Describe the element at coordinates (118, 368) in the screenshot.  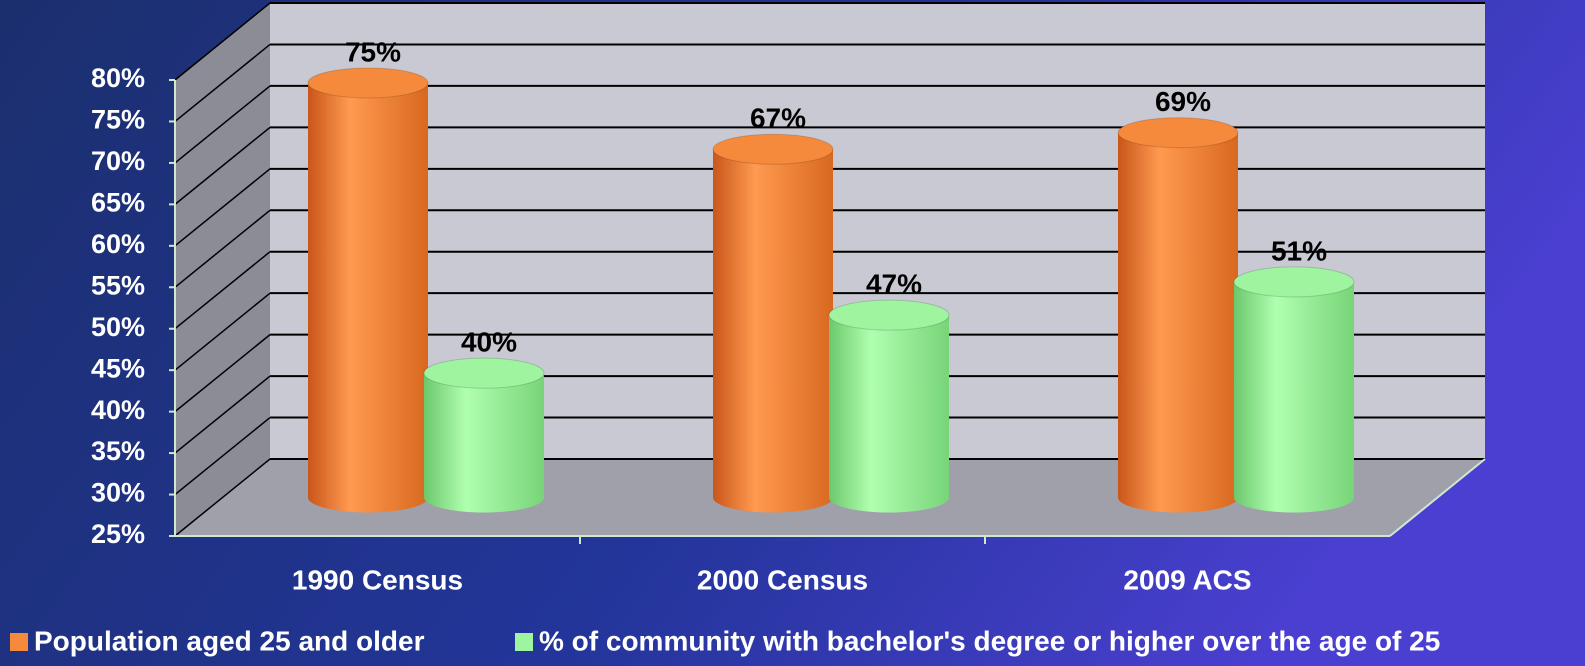
I see `y-tick-label: 45%` at that location.